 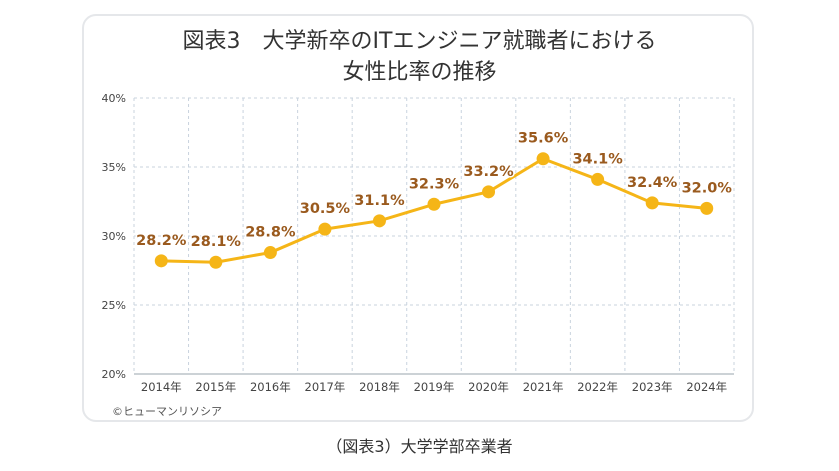 I want to click on chart-title-line-1: 図表3 大学新卒のITエンジニア就職者における, so click(x=419, y=41).